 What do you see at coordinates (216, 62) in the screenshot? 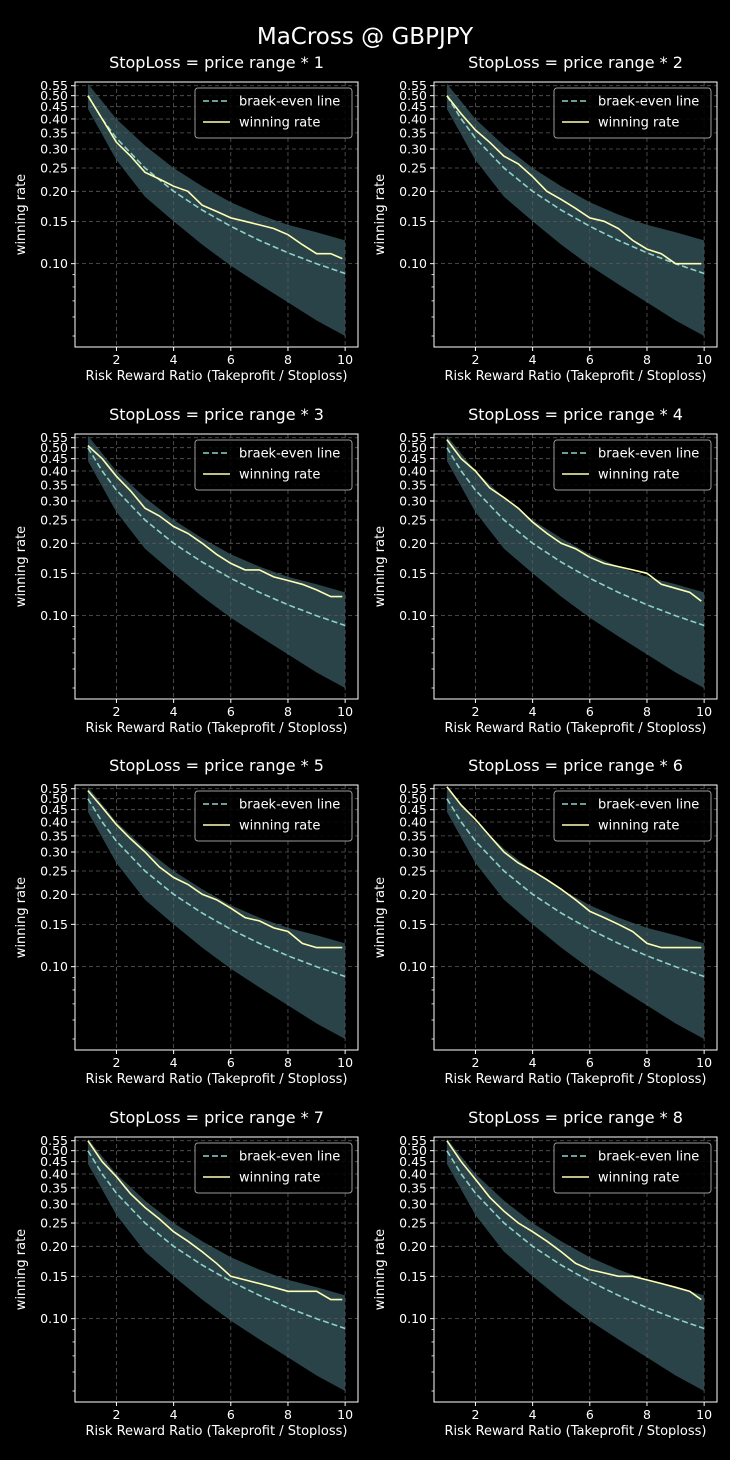
I see `chart-title: StopLoss = price range * 1` at bounding box center [216, 62].